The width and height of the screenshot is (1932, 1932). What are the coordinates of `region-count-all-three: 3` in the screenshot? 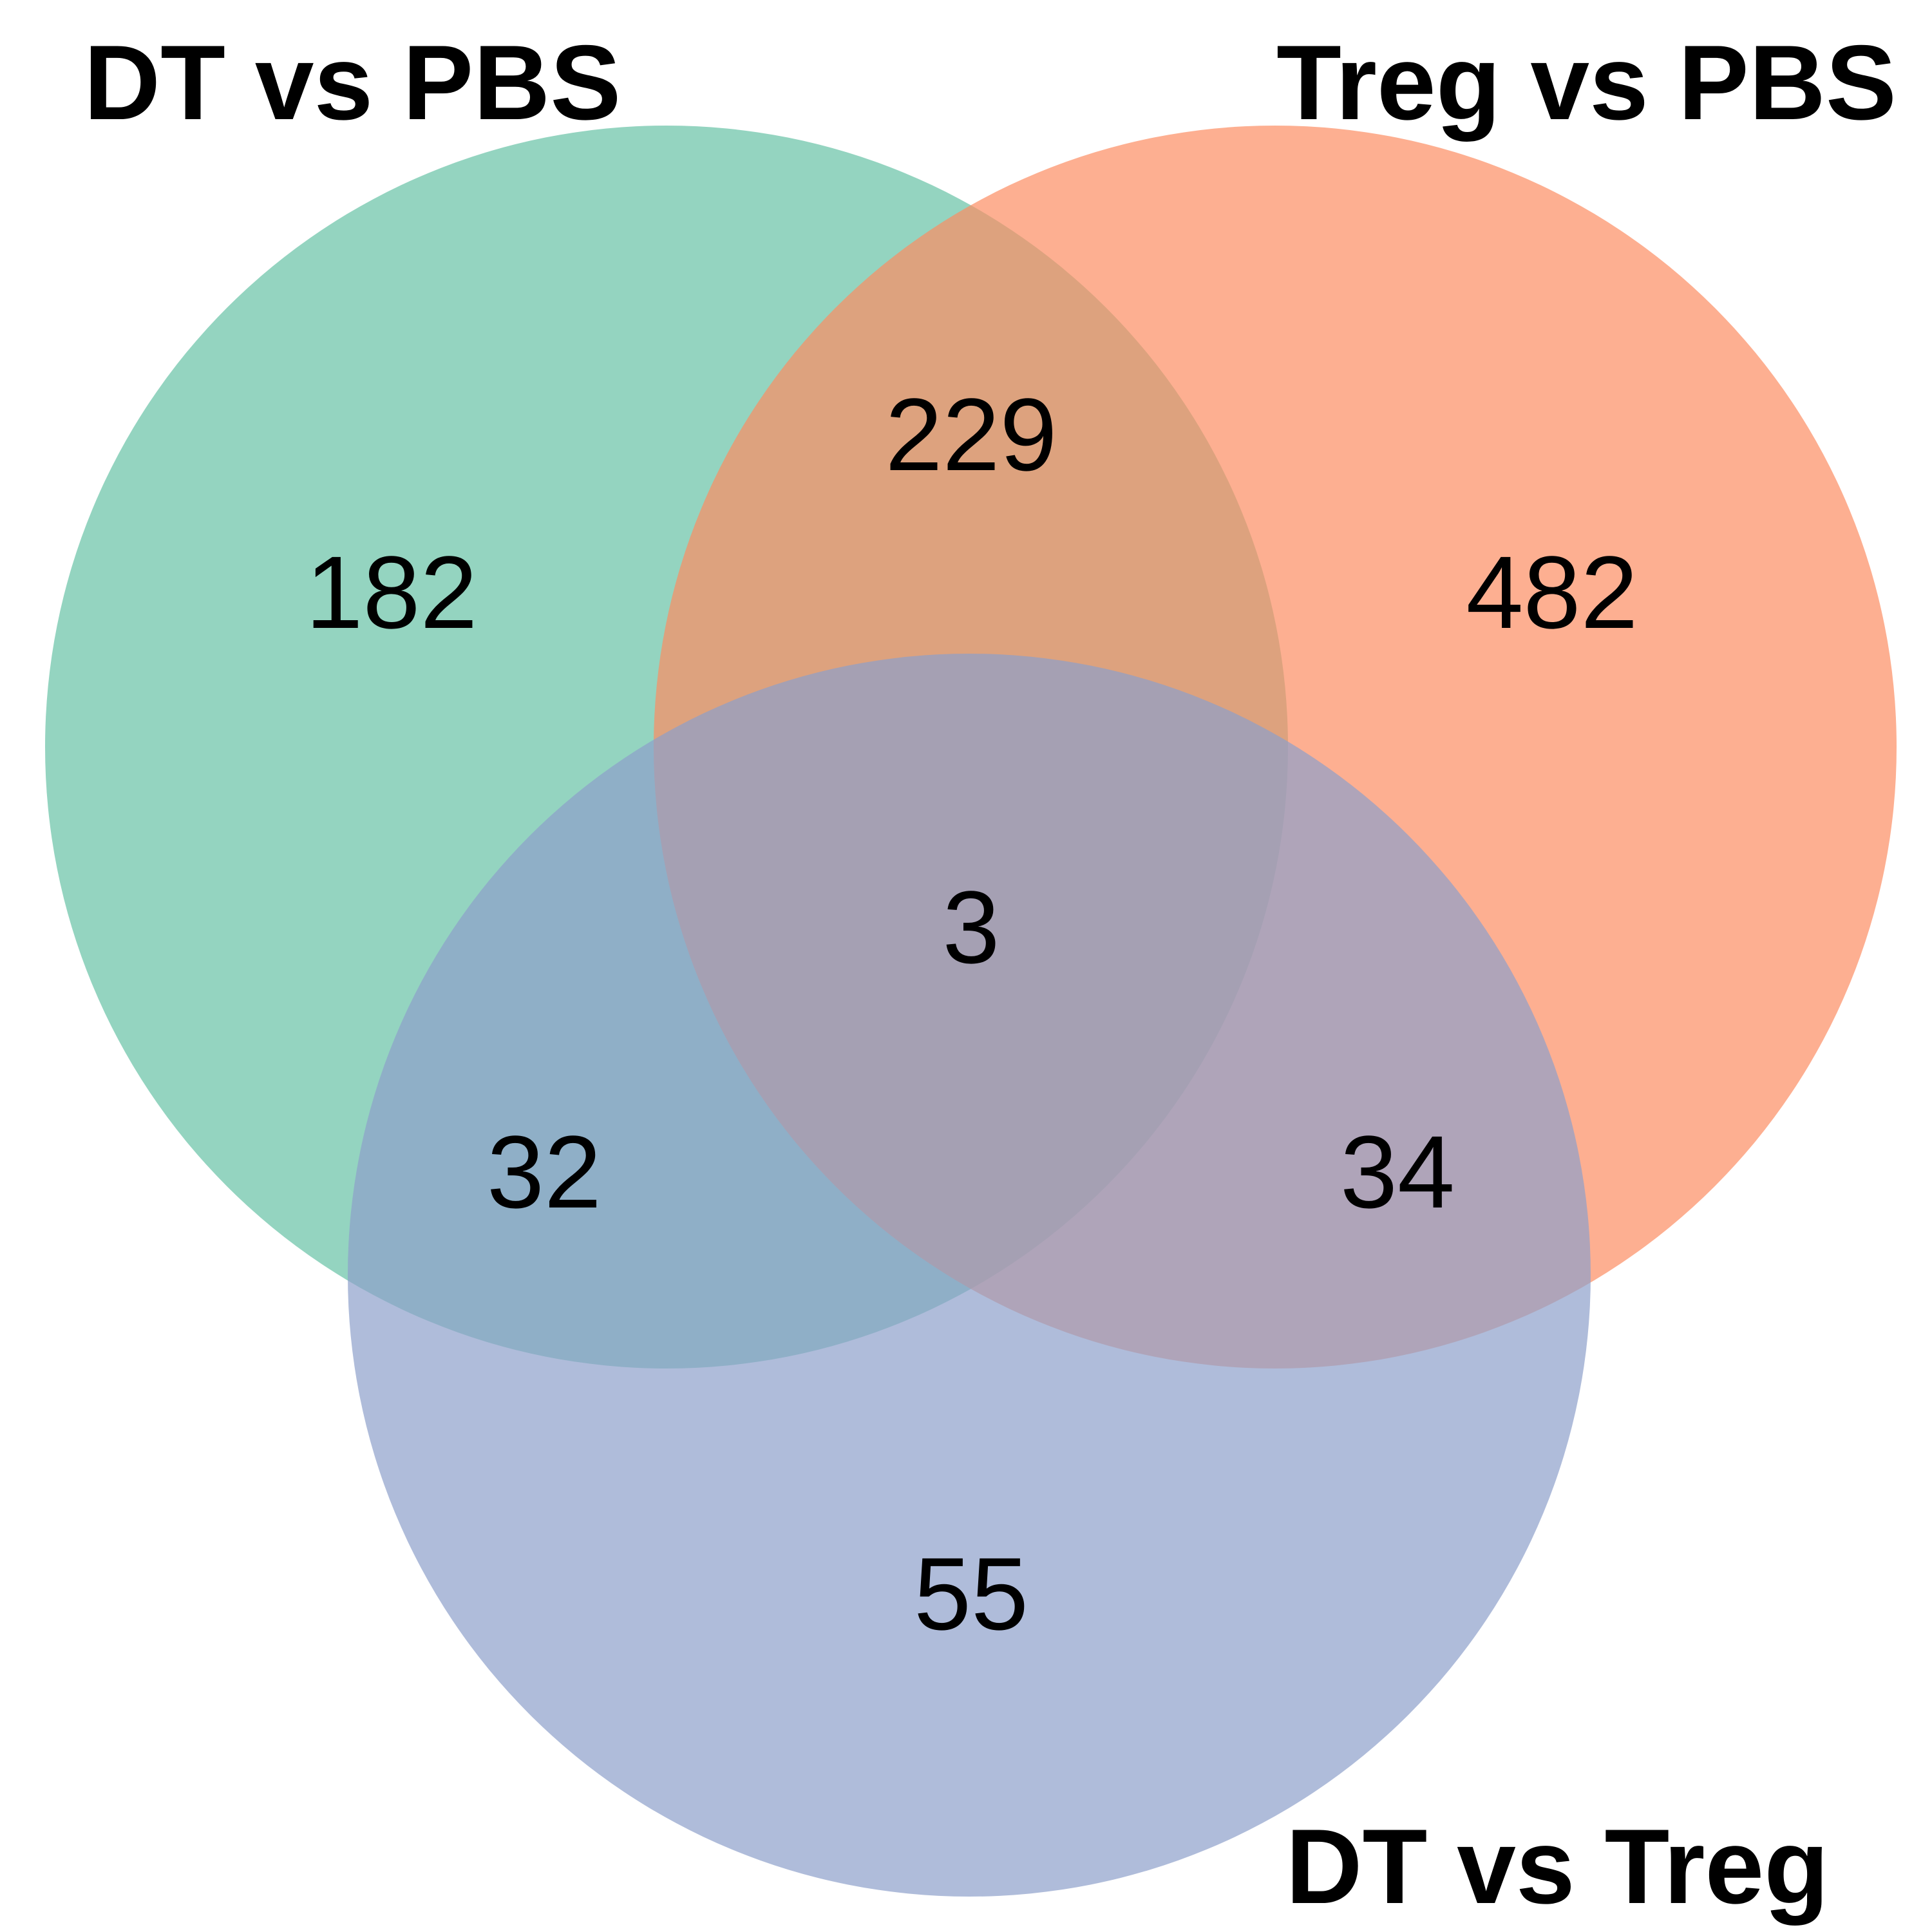 It's located at (972, 927).